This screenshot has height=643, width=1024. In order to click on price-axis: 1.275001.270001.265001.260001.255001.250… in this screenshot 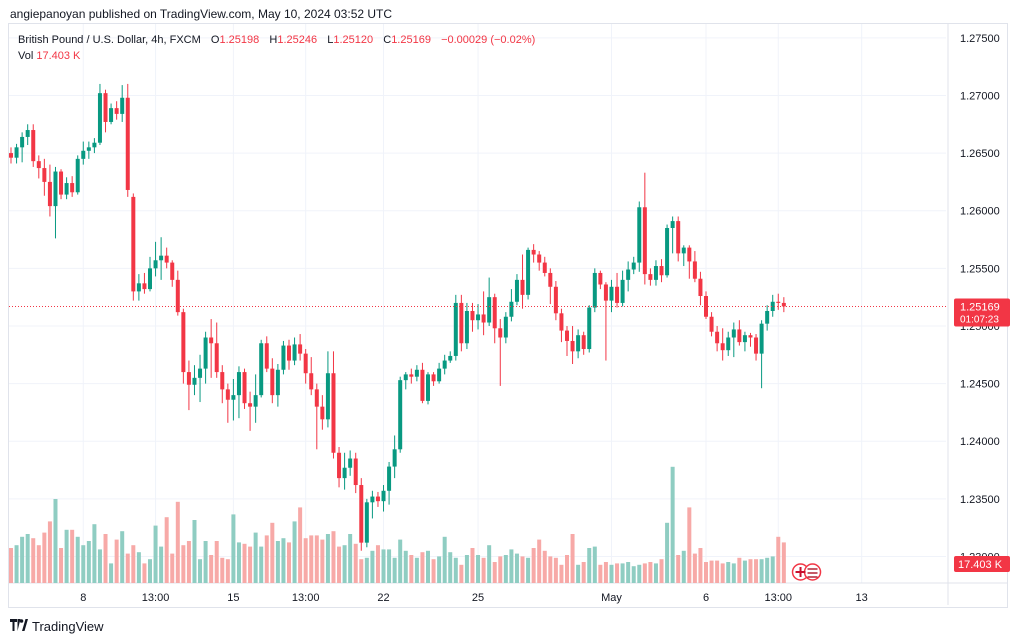, I will do `click(980, 298)`.